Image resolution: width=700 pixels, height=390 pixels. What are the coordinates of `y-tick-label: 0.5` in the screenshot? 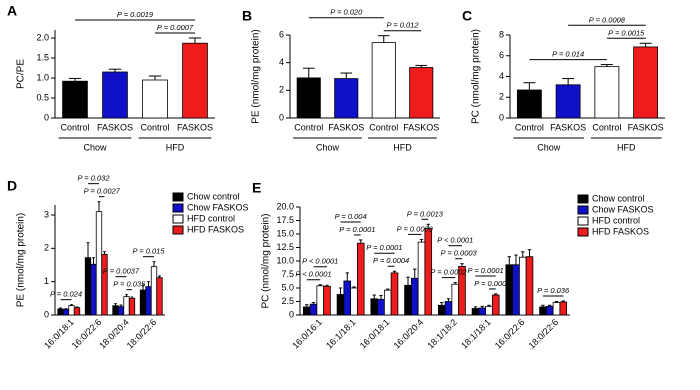 It's located at (42, 97).